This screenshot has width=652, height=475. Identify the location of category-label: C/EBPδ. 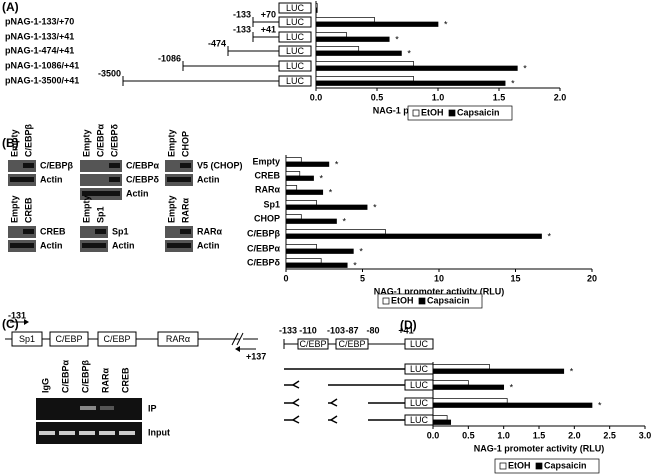
(264, 262).